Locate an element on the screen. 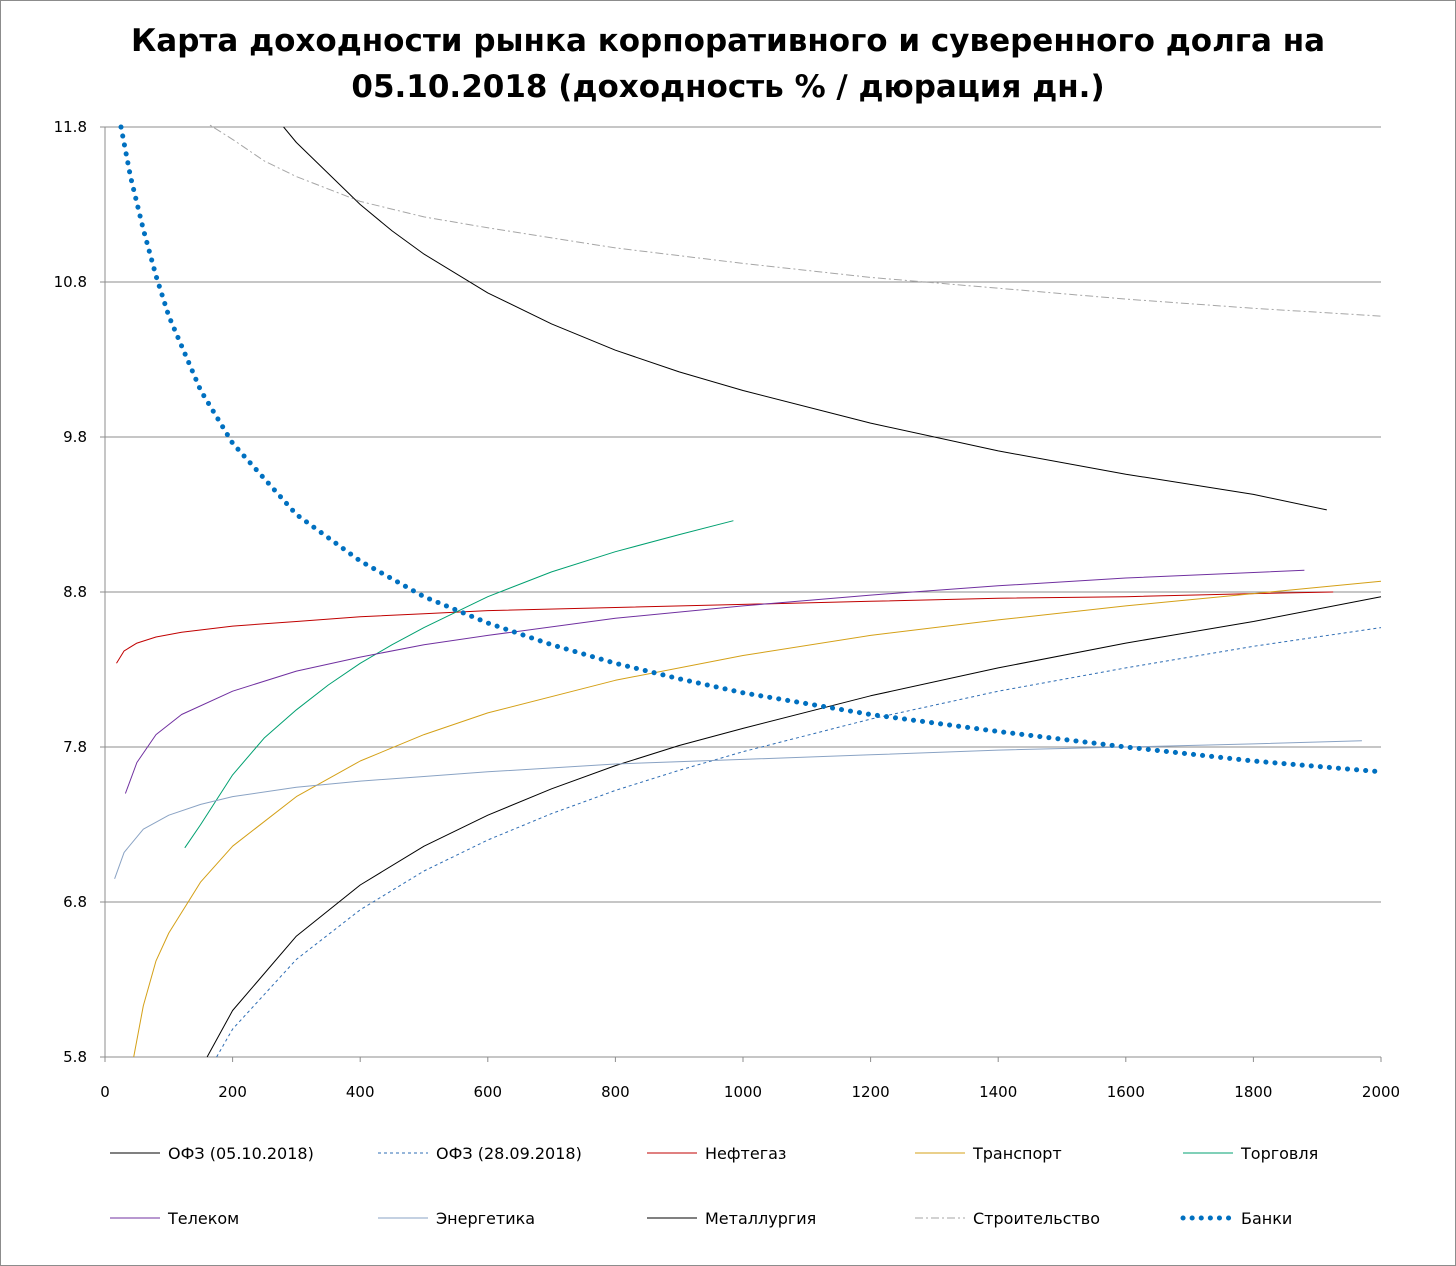  legend-label-5: Торговля is located at coordinates (1279, 1153).